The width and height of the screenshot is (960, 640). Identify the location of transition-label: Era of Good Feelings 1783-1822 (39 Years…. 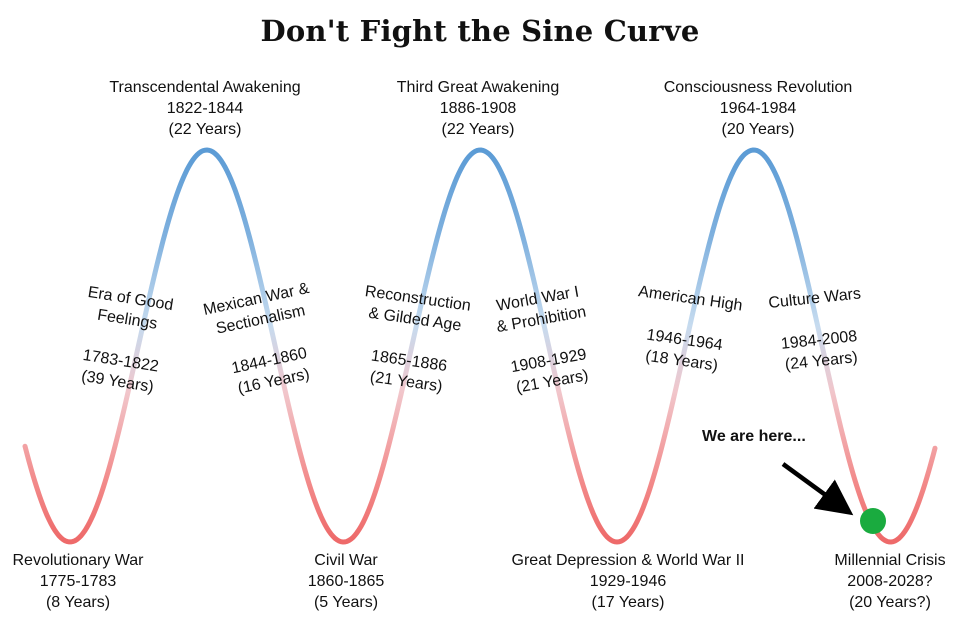
(124, 340).